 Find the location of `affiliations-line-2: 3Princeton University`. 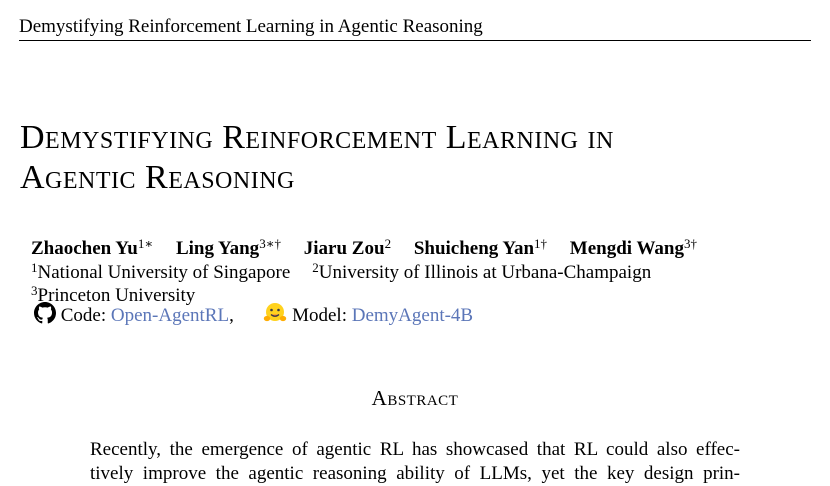

affiliations-line-2: 3Princeton University is located at coordinates (113, 293).